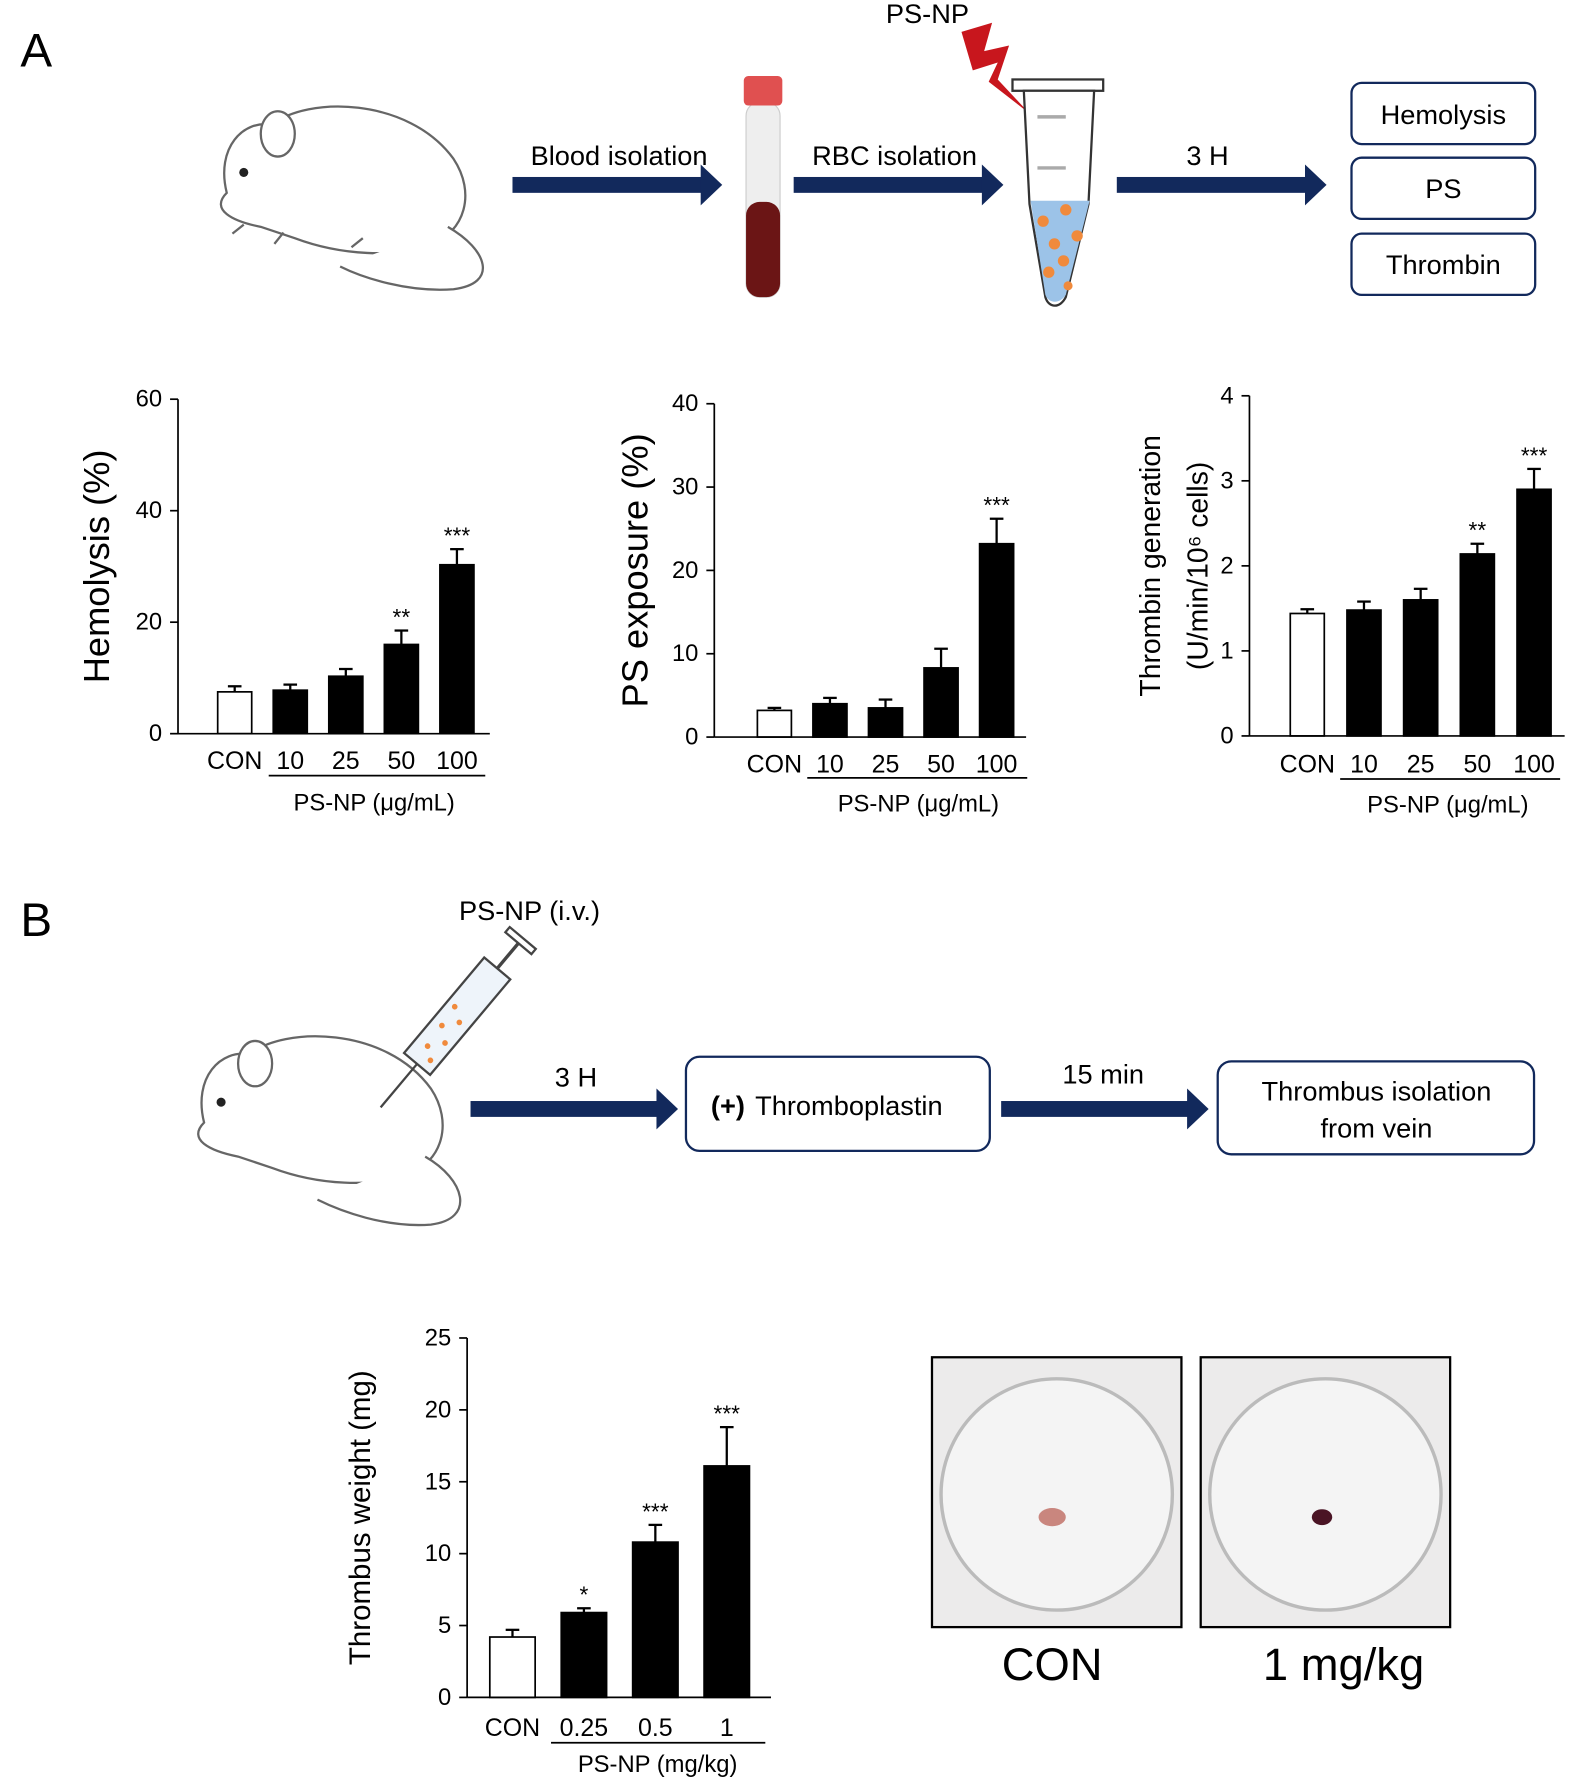 This screenshot has width=1593, height=1778. I want to click on box-label: from vein, so click(1377, 1128).